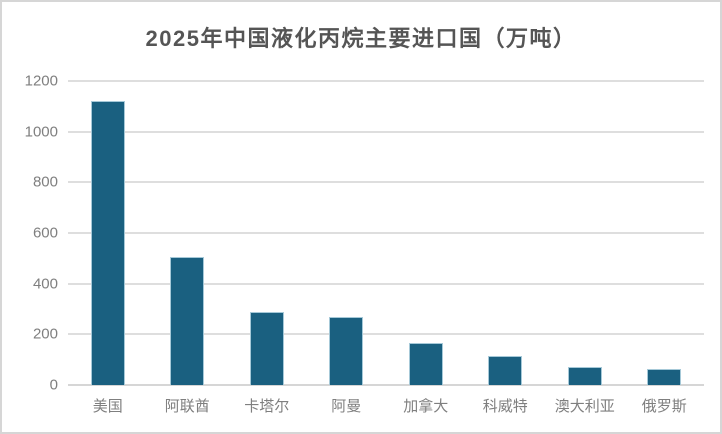  Describe the element at coordinates (361, 38) in the screenshot. I see `chart-title: 2025年中国液化丙烷主要进口国（万吨）` at that location.